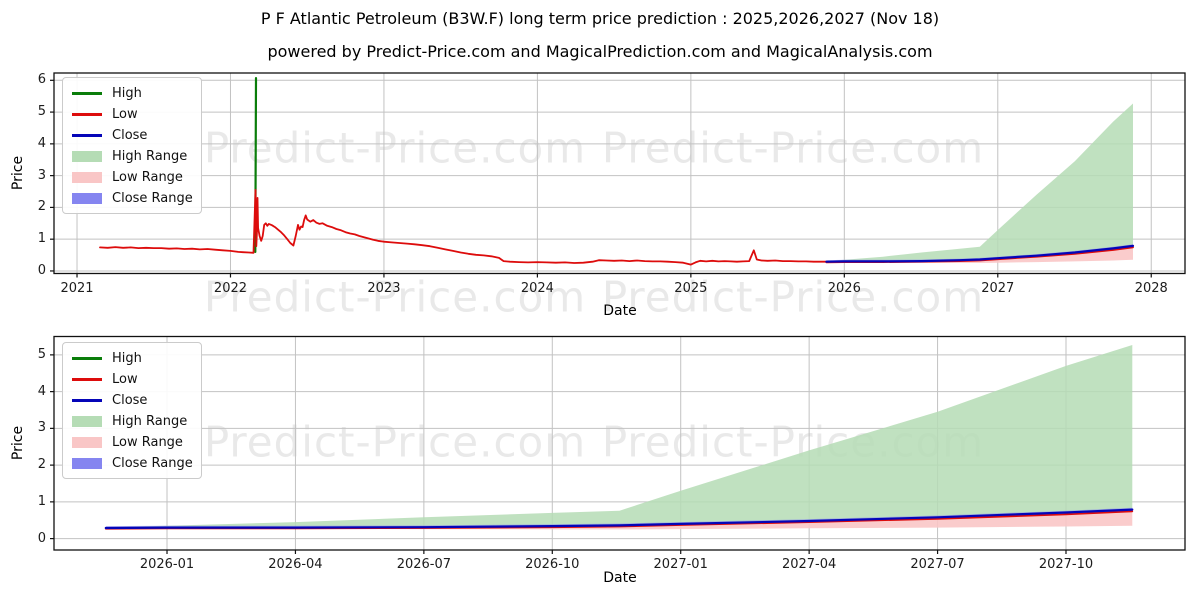 The height and width of the screenshot is (600, 1200). What do you see at coordinates (41, 80) in the screenshot?
I see `y-tick-label: 6` at bounding box center [41, 80].